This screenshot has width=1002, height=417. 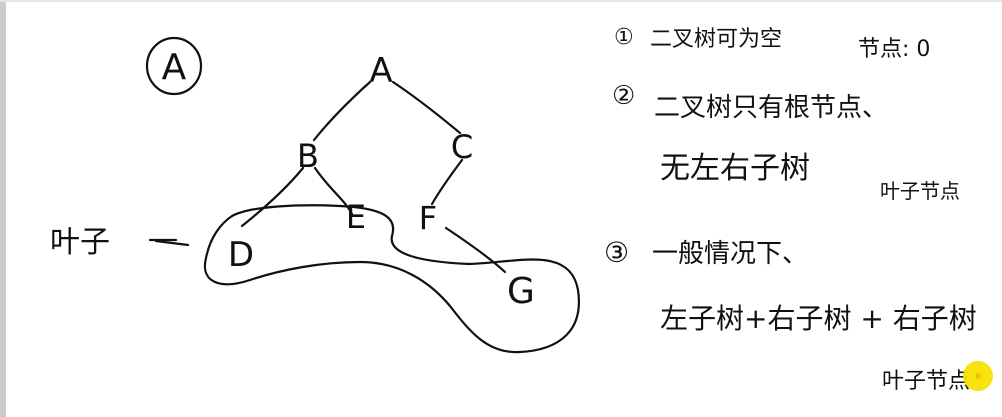 What do you see at coordinates (428, 218) in the screenshot?
I see `node-f: F` at bounding box center [428, 218].